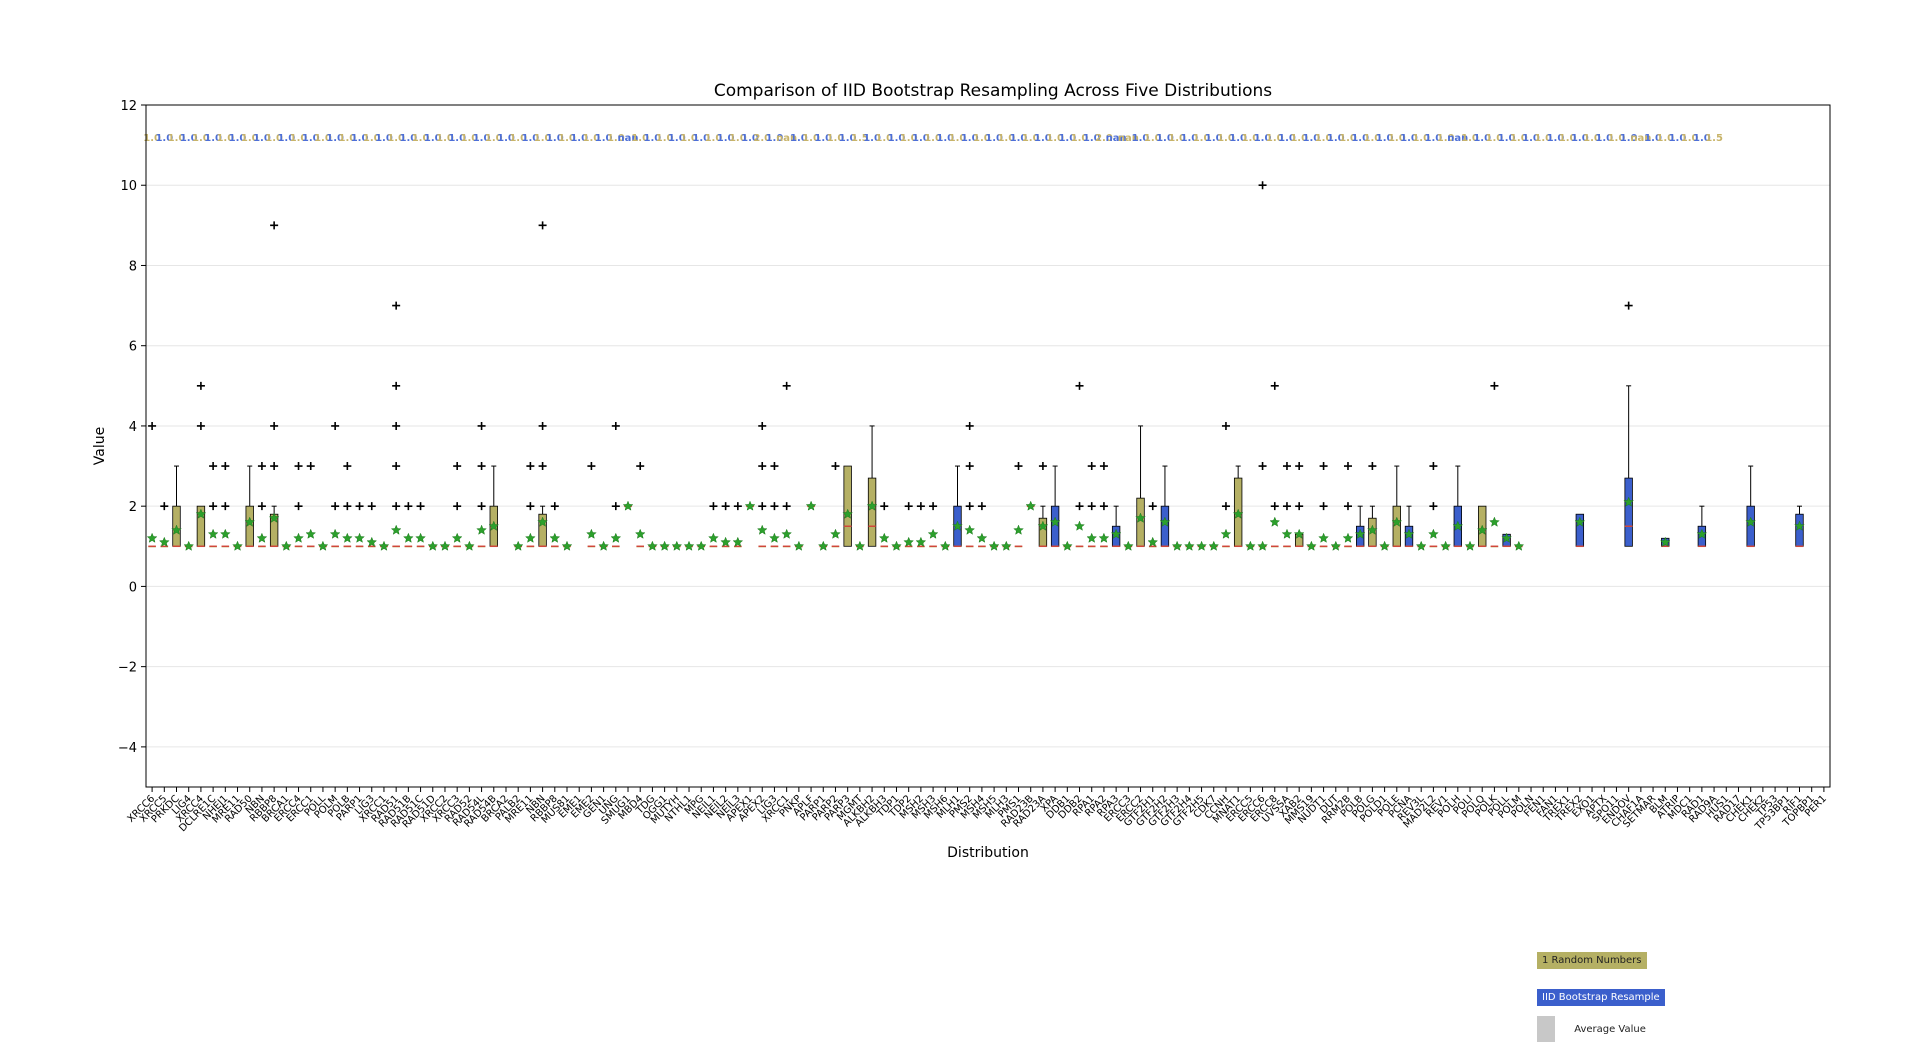 This screenshot has width=1920, height=1044. Describe the element at coordinates (1104, 138) in the screenshot. I see `top-value-label: 2.0` at that location.